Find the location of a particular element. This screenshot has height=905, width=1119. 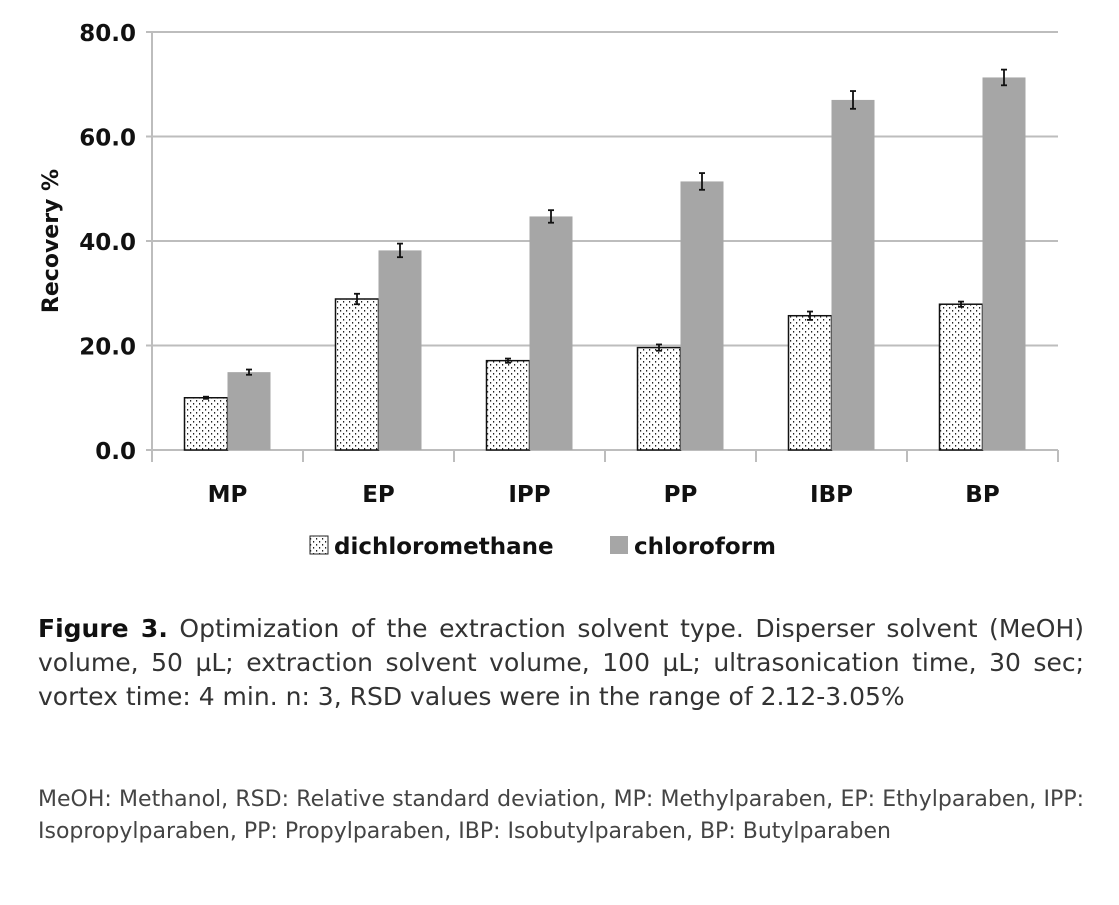

bar-chloroform-IPP is located at coordinates (551, 333).